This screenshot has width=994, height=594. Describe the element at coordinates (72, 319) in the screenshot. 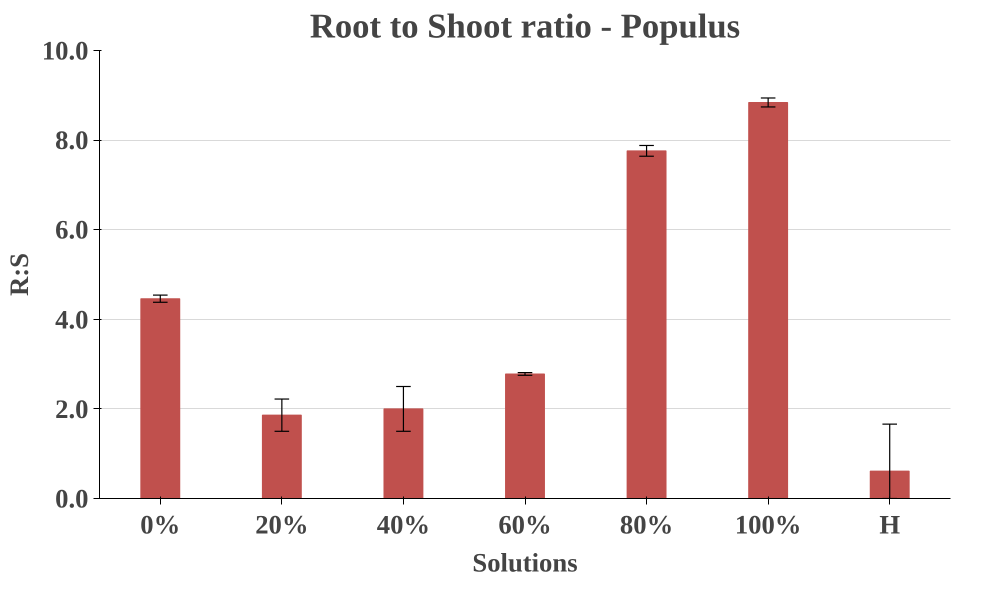

I see `y-tick-label: 4.0` at that location.